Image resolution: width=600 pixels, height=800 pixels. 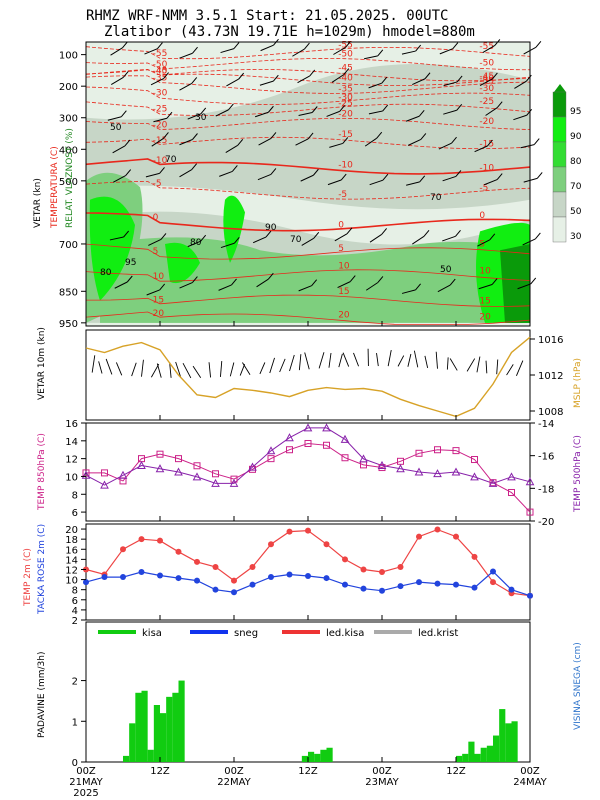 I want to click on humidity-contour-label: 30, so click(x=201, y=118).